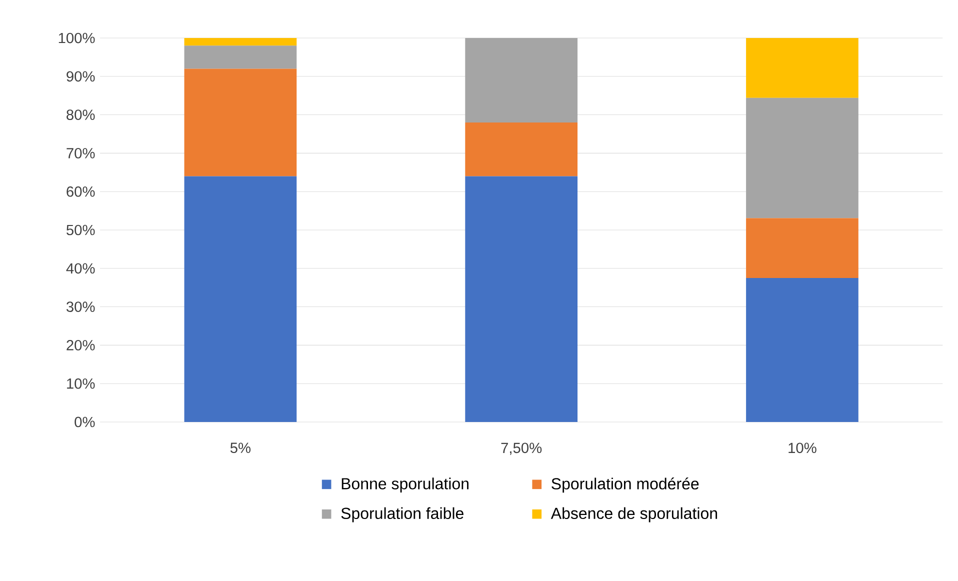 The image size is (958, 581). What do you see at coordinates (80, 230) in the screenshot?
I see `y-tick-label: 50%` at bounding box center [80, 230].